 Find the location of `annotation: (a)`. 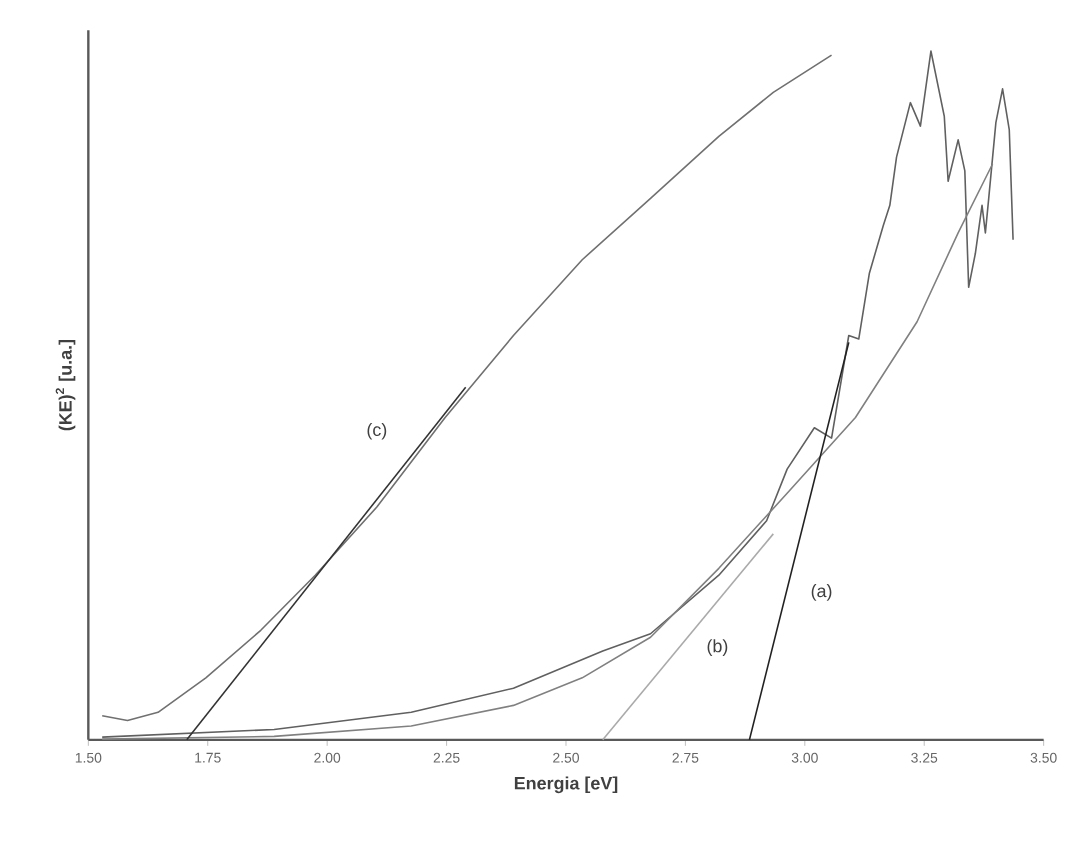

annotation: (a) is located at coordinates (821, 592).